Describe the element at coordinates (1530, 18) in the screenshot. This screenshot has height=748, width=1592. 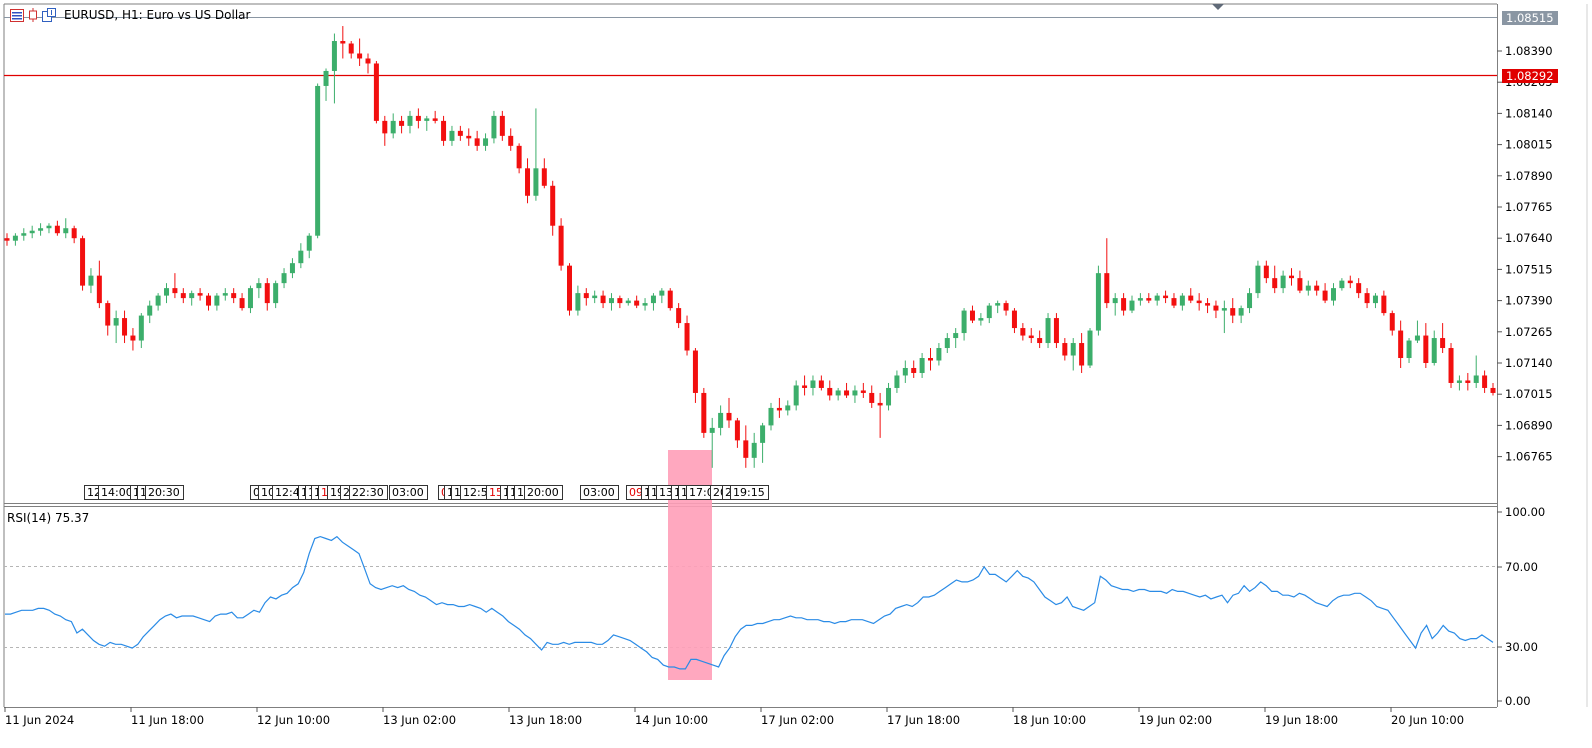
I see `bid-price-label: 1.08515` at that location.